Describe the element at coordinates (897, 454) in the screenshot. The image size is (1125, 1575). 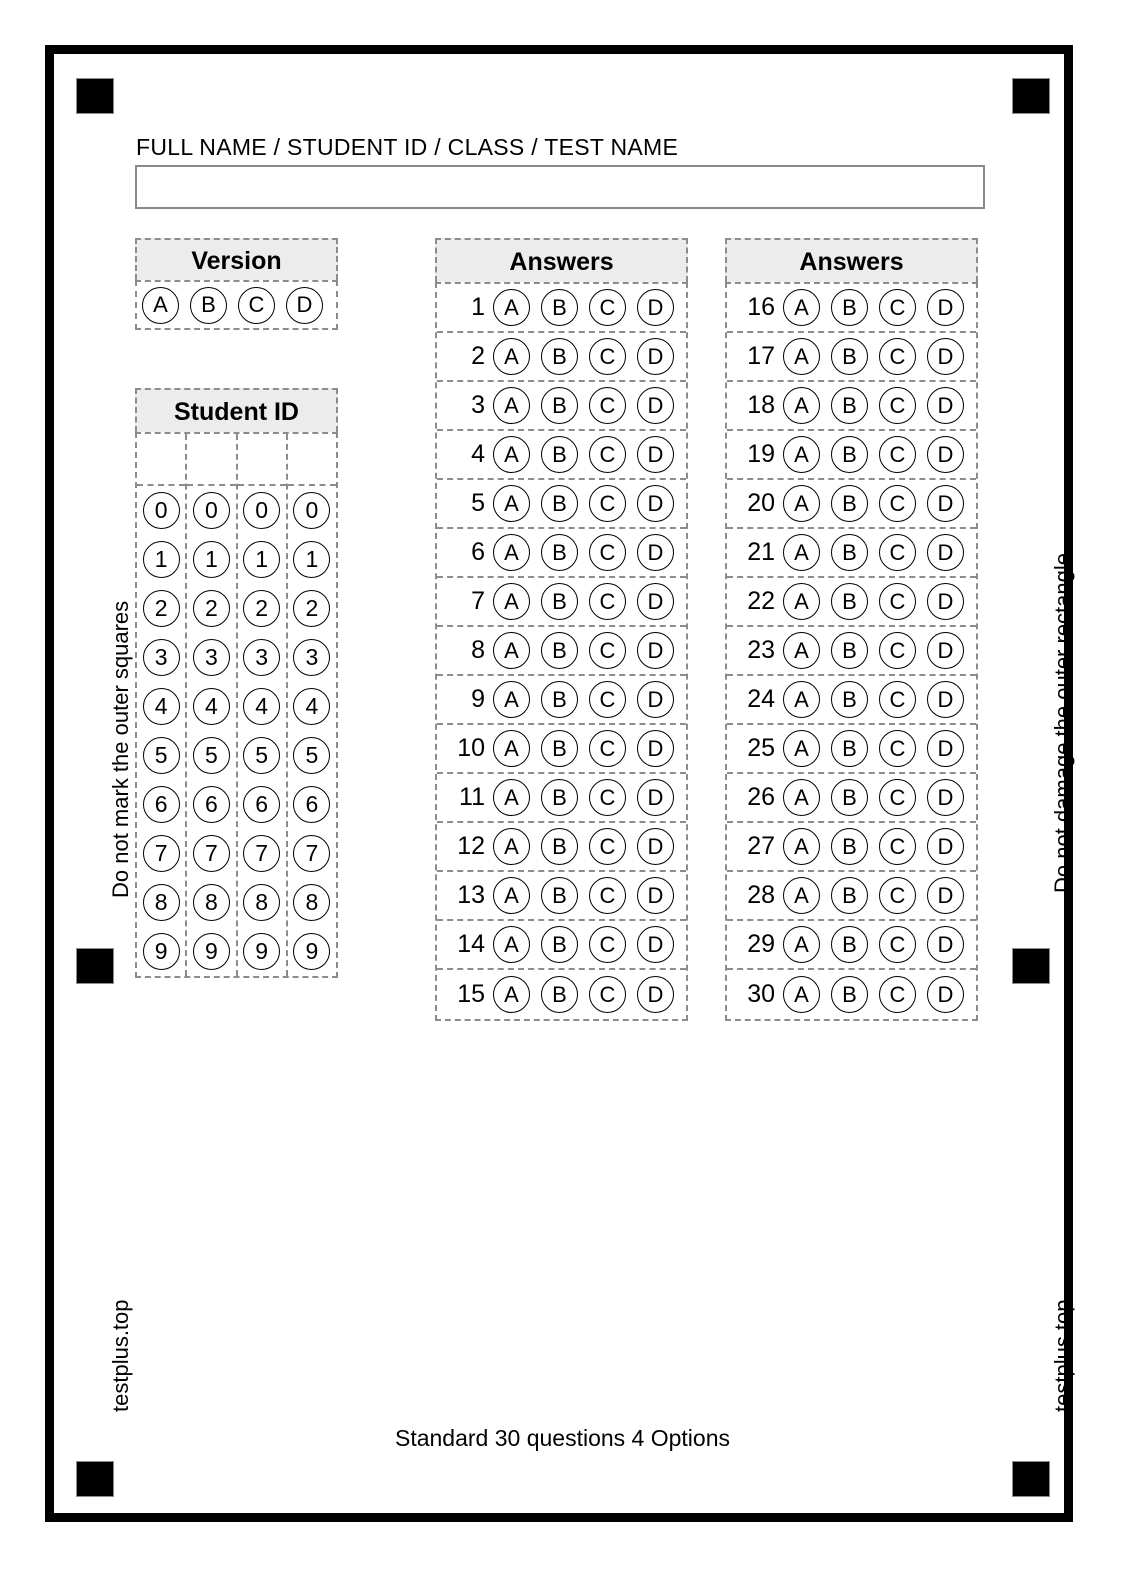
I see `answer-bubble-q19-c: C` at that location.